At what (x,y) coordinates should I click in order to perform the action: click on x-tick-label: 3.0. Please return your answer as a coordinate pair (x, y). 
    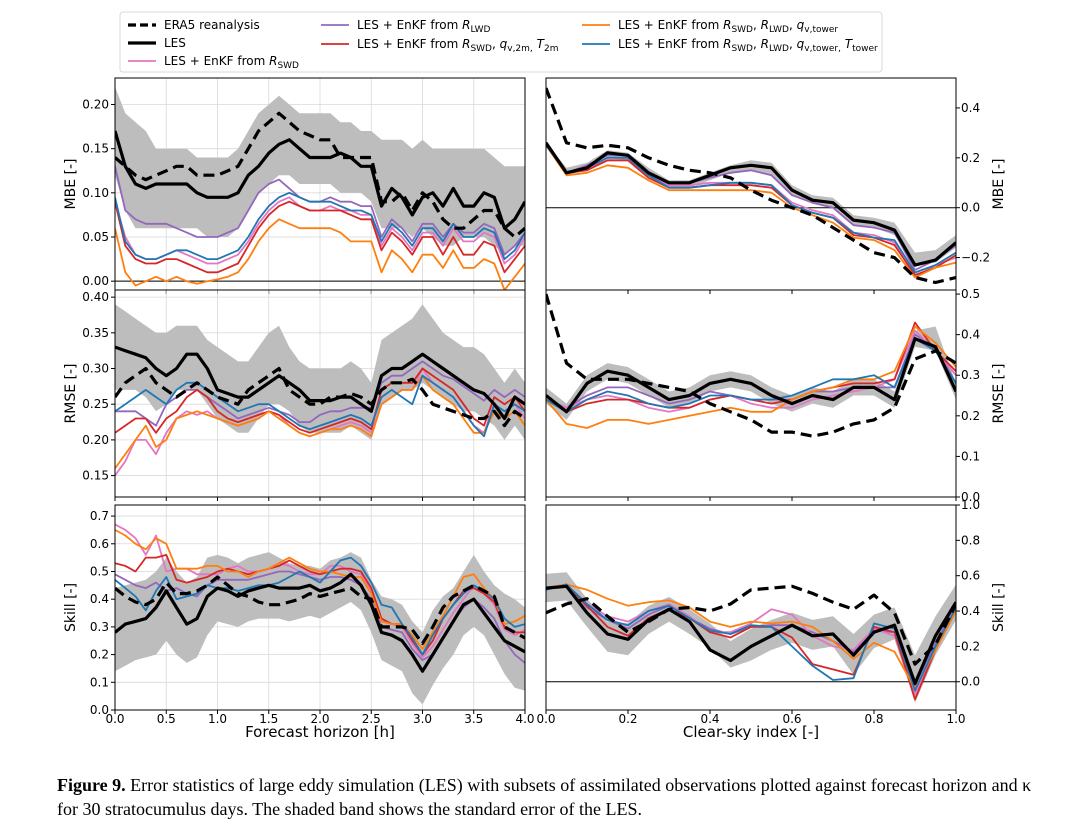
    Looking at the image, I should click on (422, 719).